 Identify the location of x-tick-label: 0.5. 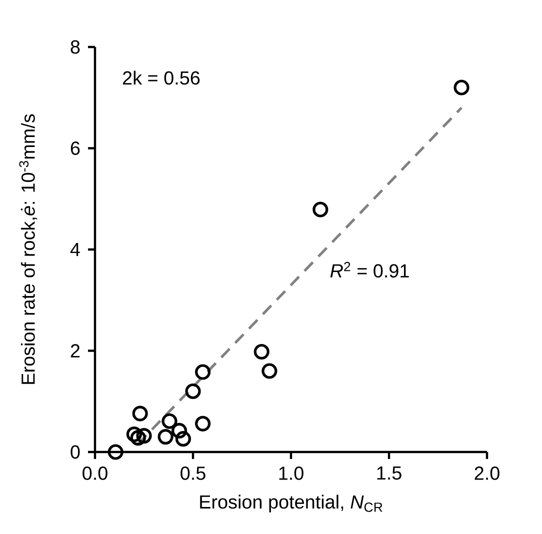
(193, 473).